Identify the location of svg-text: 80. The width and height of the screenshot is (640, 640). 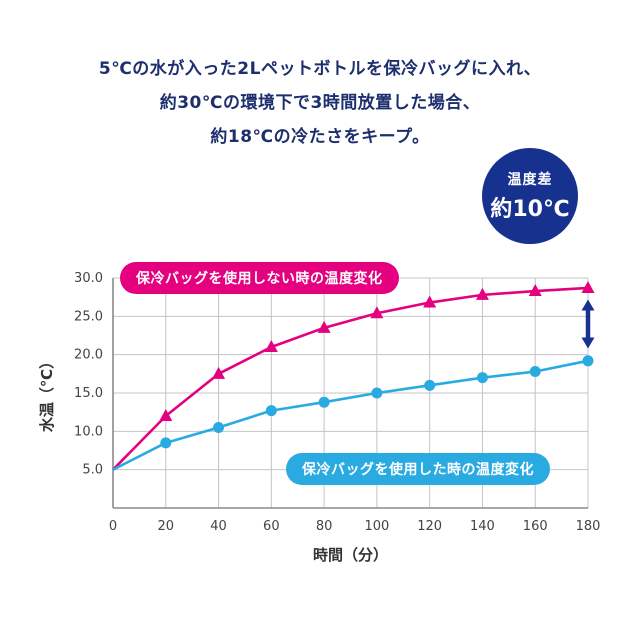
(324, 526).